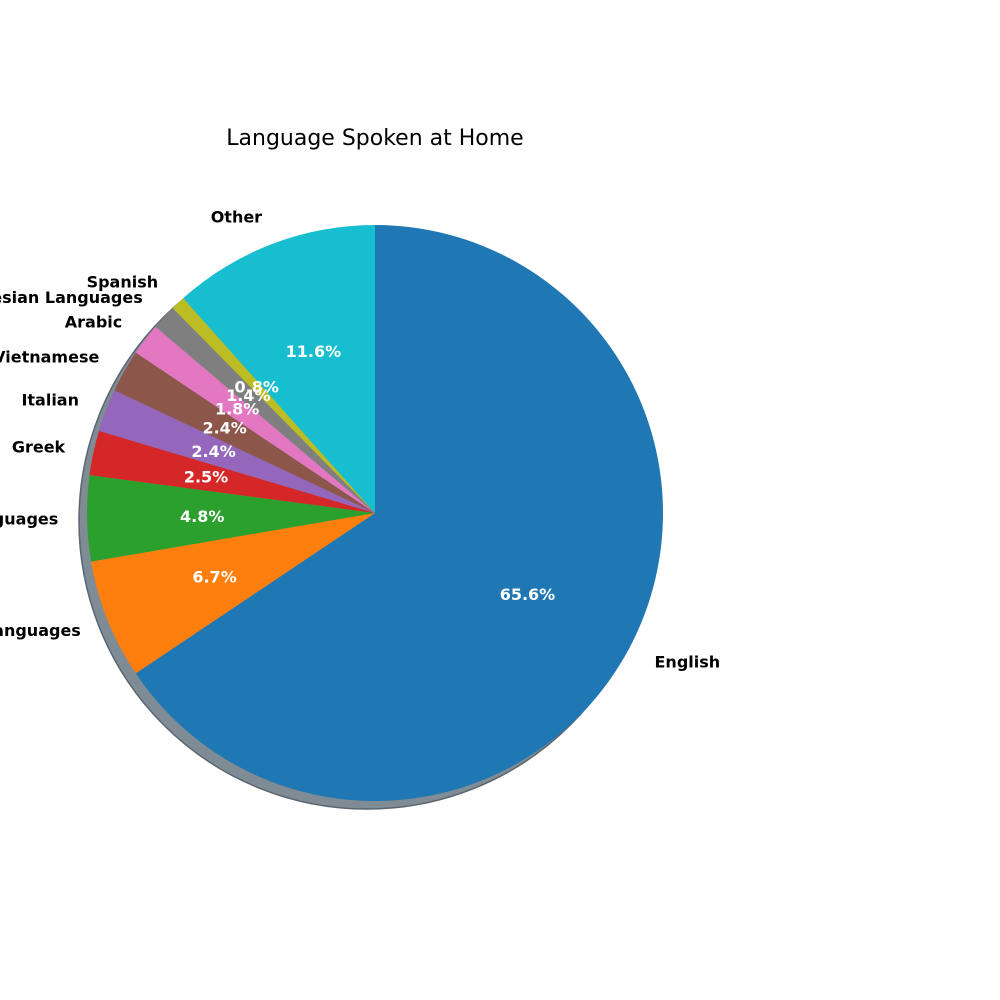 This screenshot has width=1000, height=1000. I want to click on pct-label-english: 65.6%, so click(528, 594).